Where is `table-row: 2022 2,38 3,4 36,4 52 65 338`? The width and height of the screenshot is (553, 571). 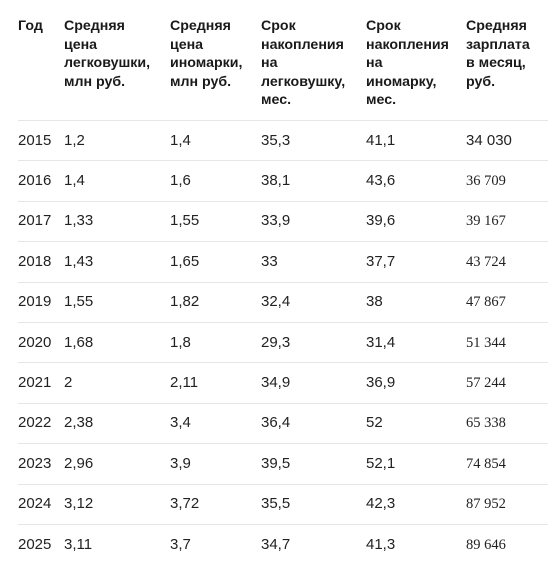
table-row: 2022 2,38 3,4 36,4 52 65 338 is located at coordinates (283, 423).